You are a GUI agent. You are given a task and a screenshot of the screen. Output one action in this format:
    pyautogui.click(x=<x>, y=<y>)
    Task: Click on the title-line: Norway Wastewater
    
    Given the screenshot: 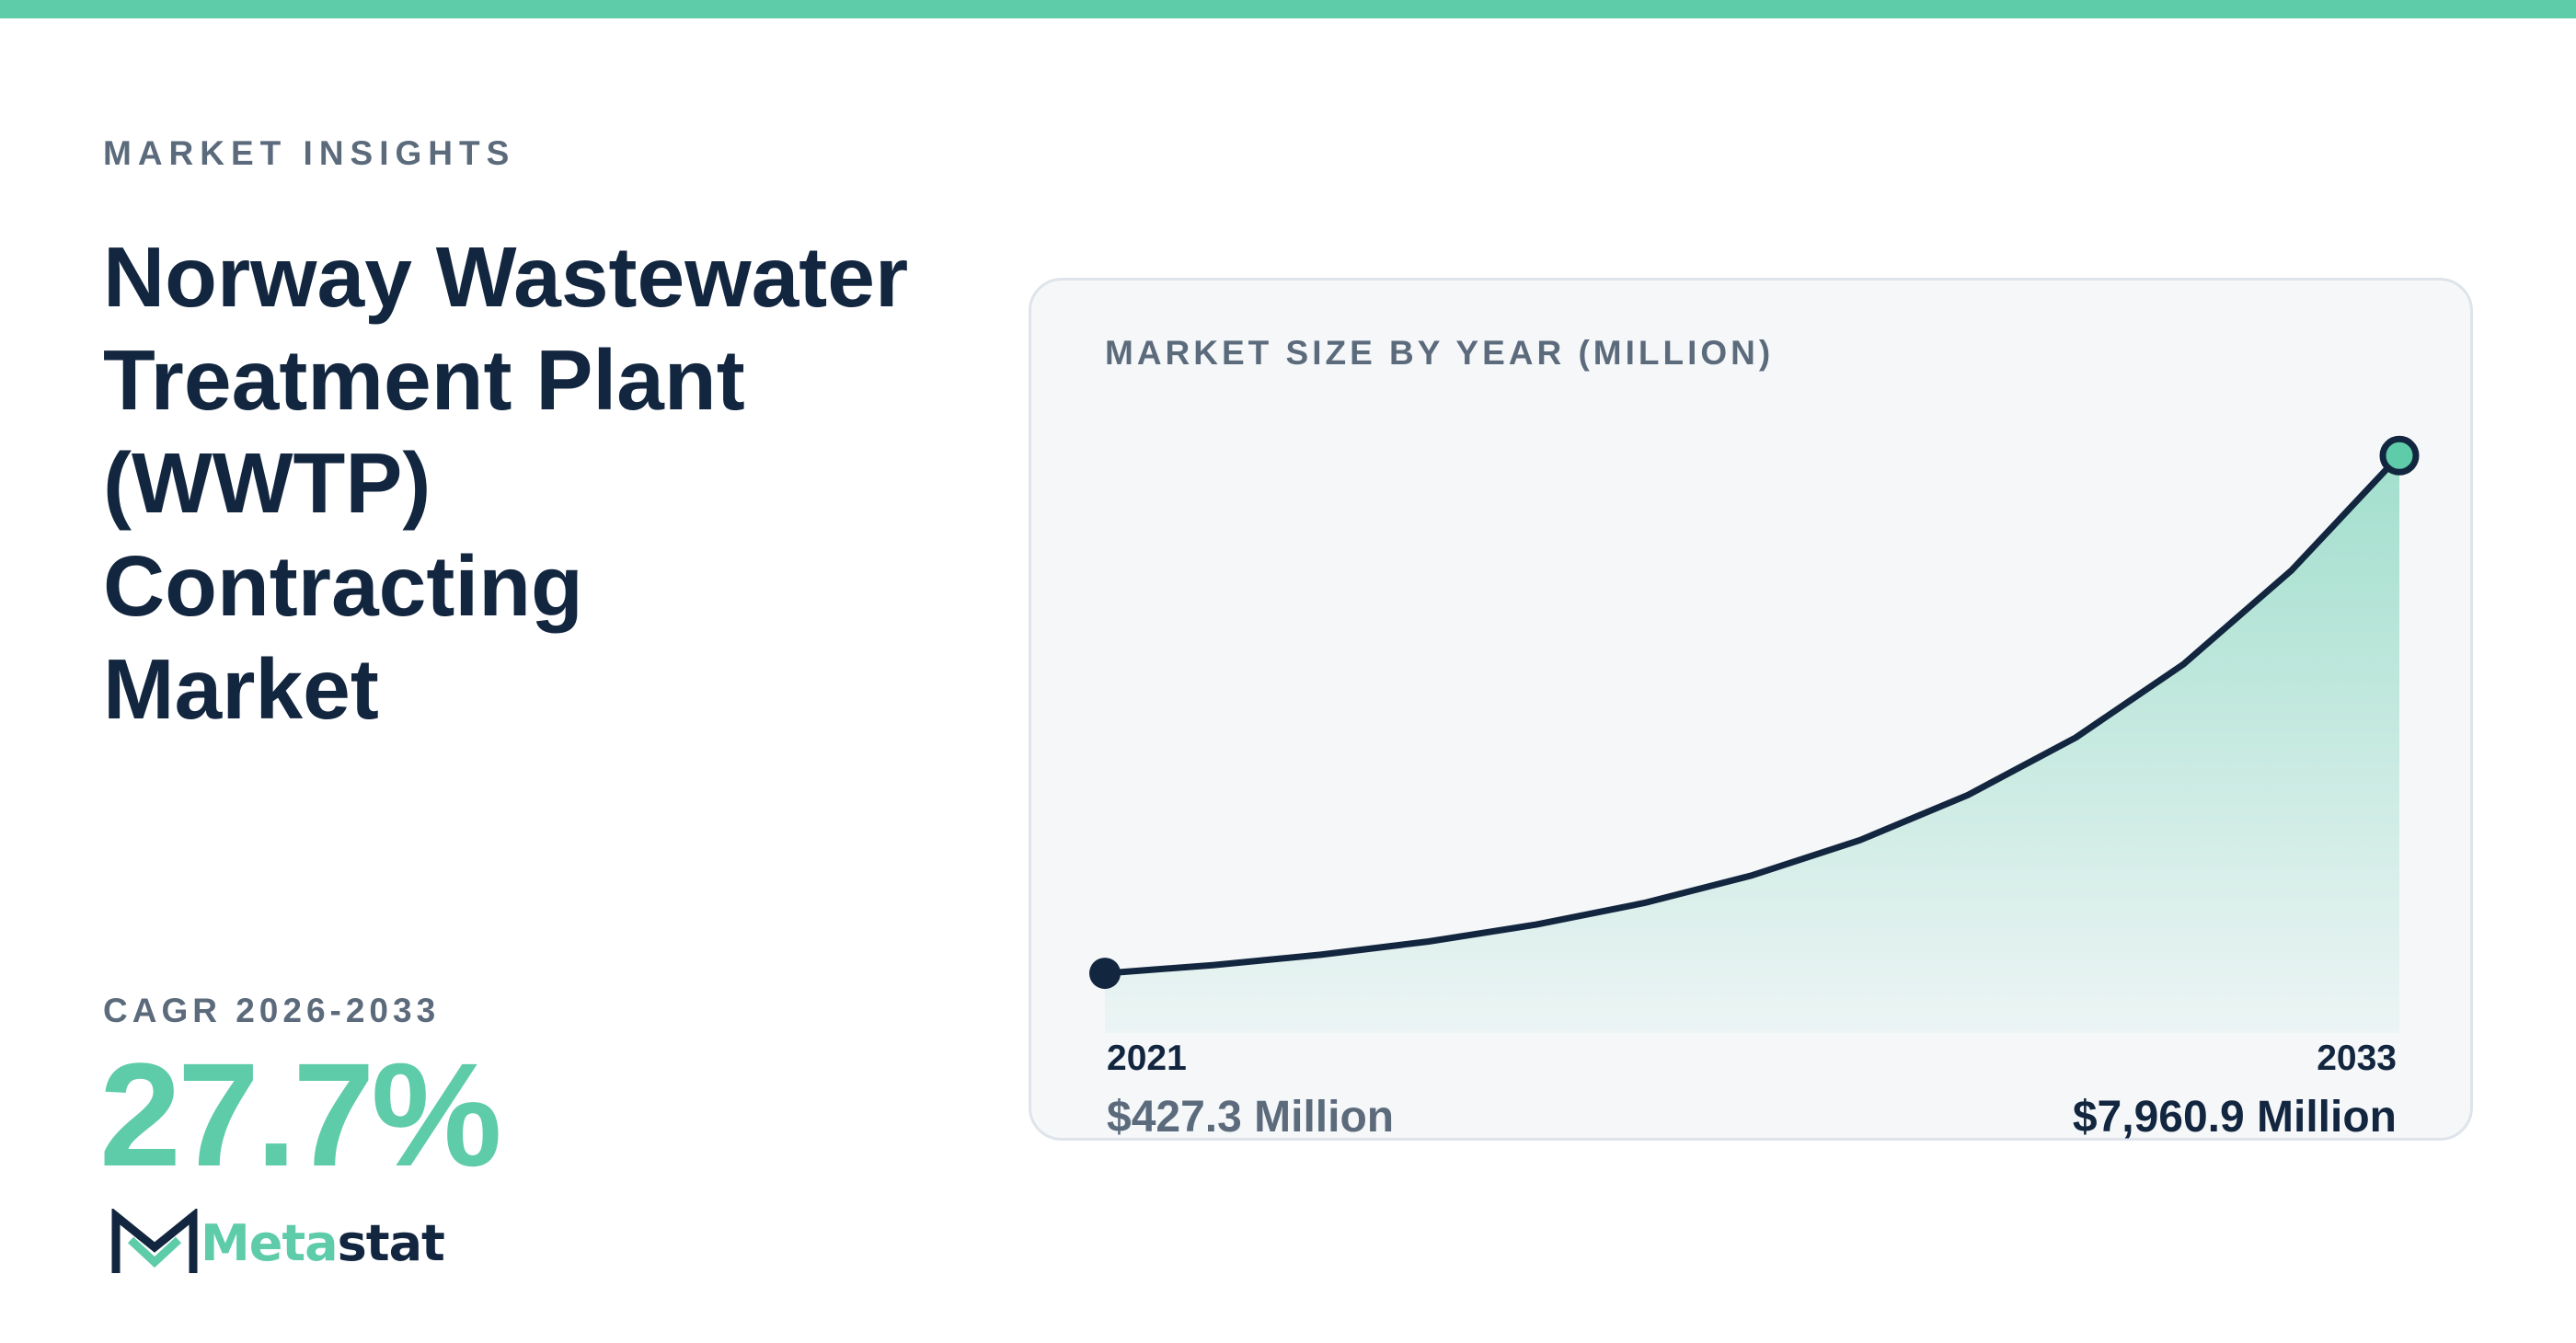 What is the action you would take?
    pyautogui.click(x=506, y=277)
    